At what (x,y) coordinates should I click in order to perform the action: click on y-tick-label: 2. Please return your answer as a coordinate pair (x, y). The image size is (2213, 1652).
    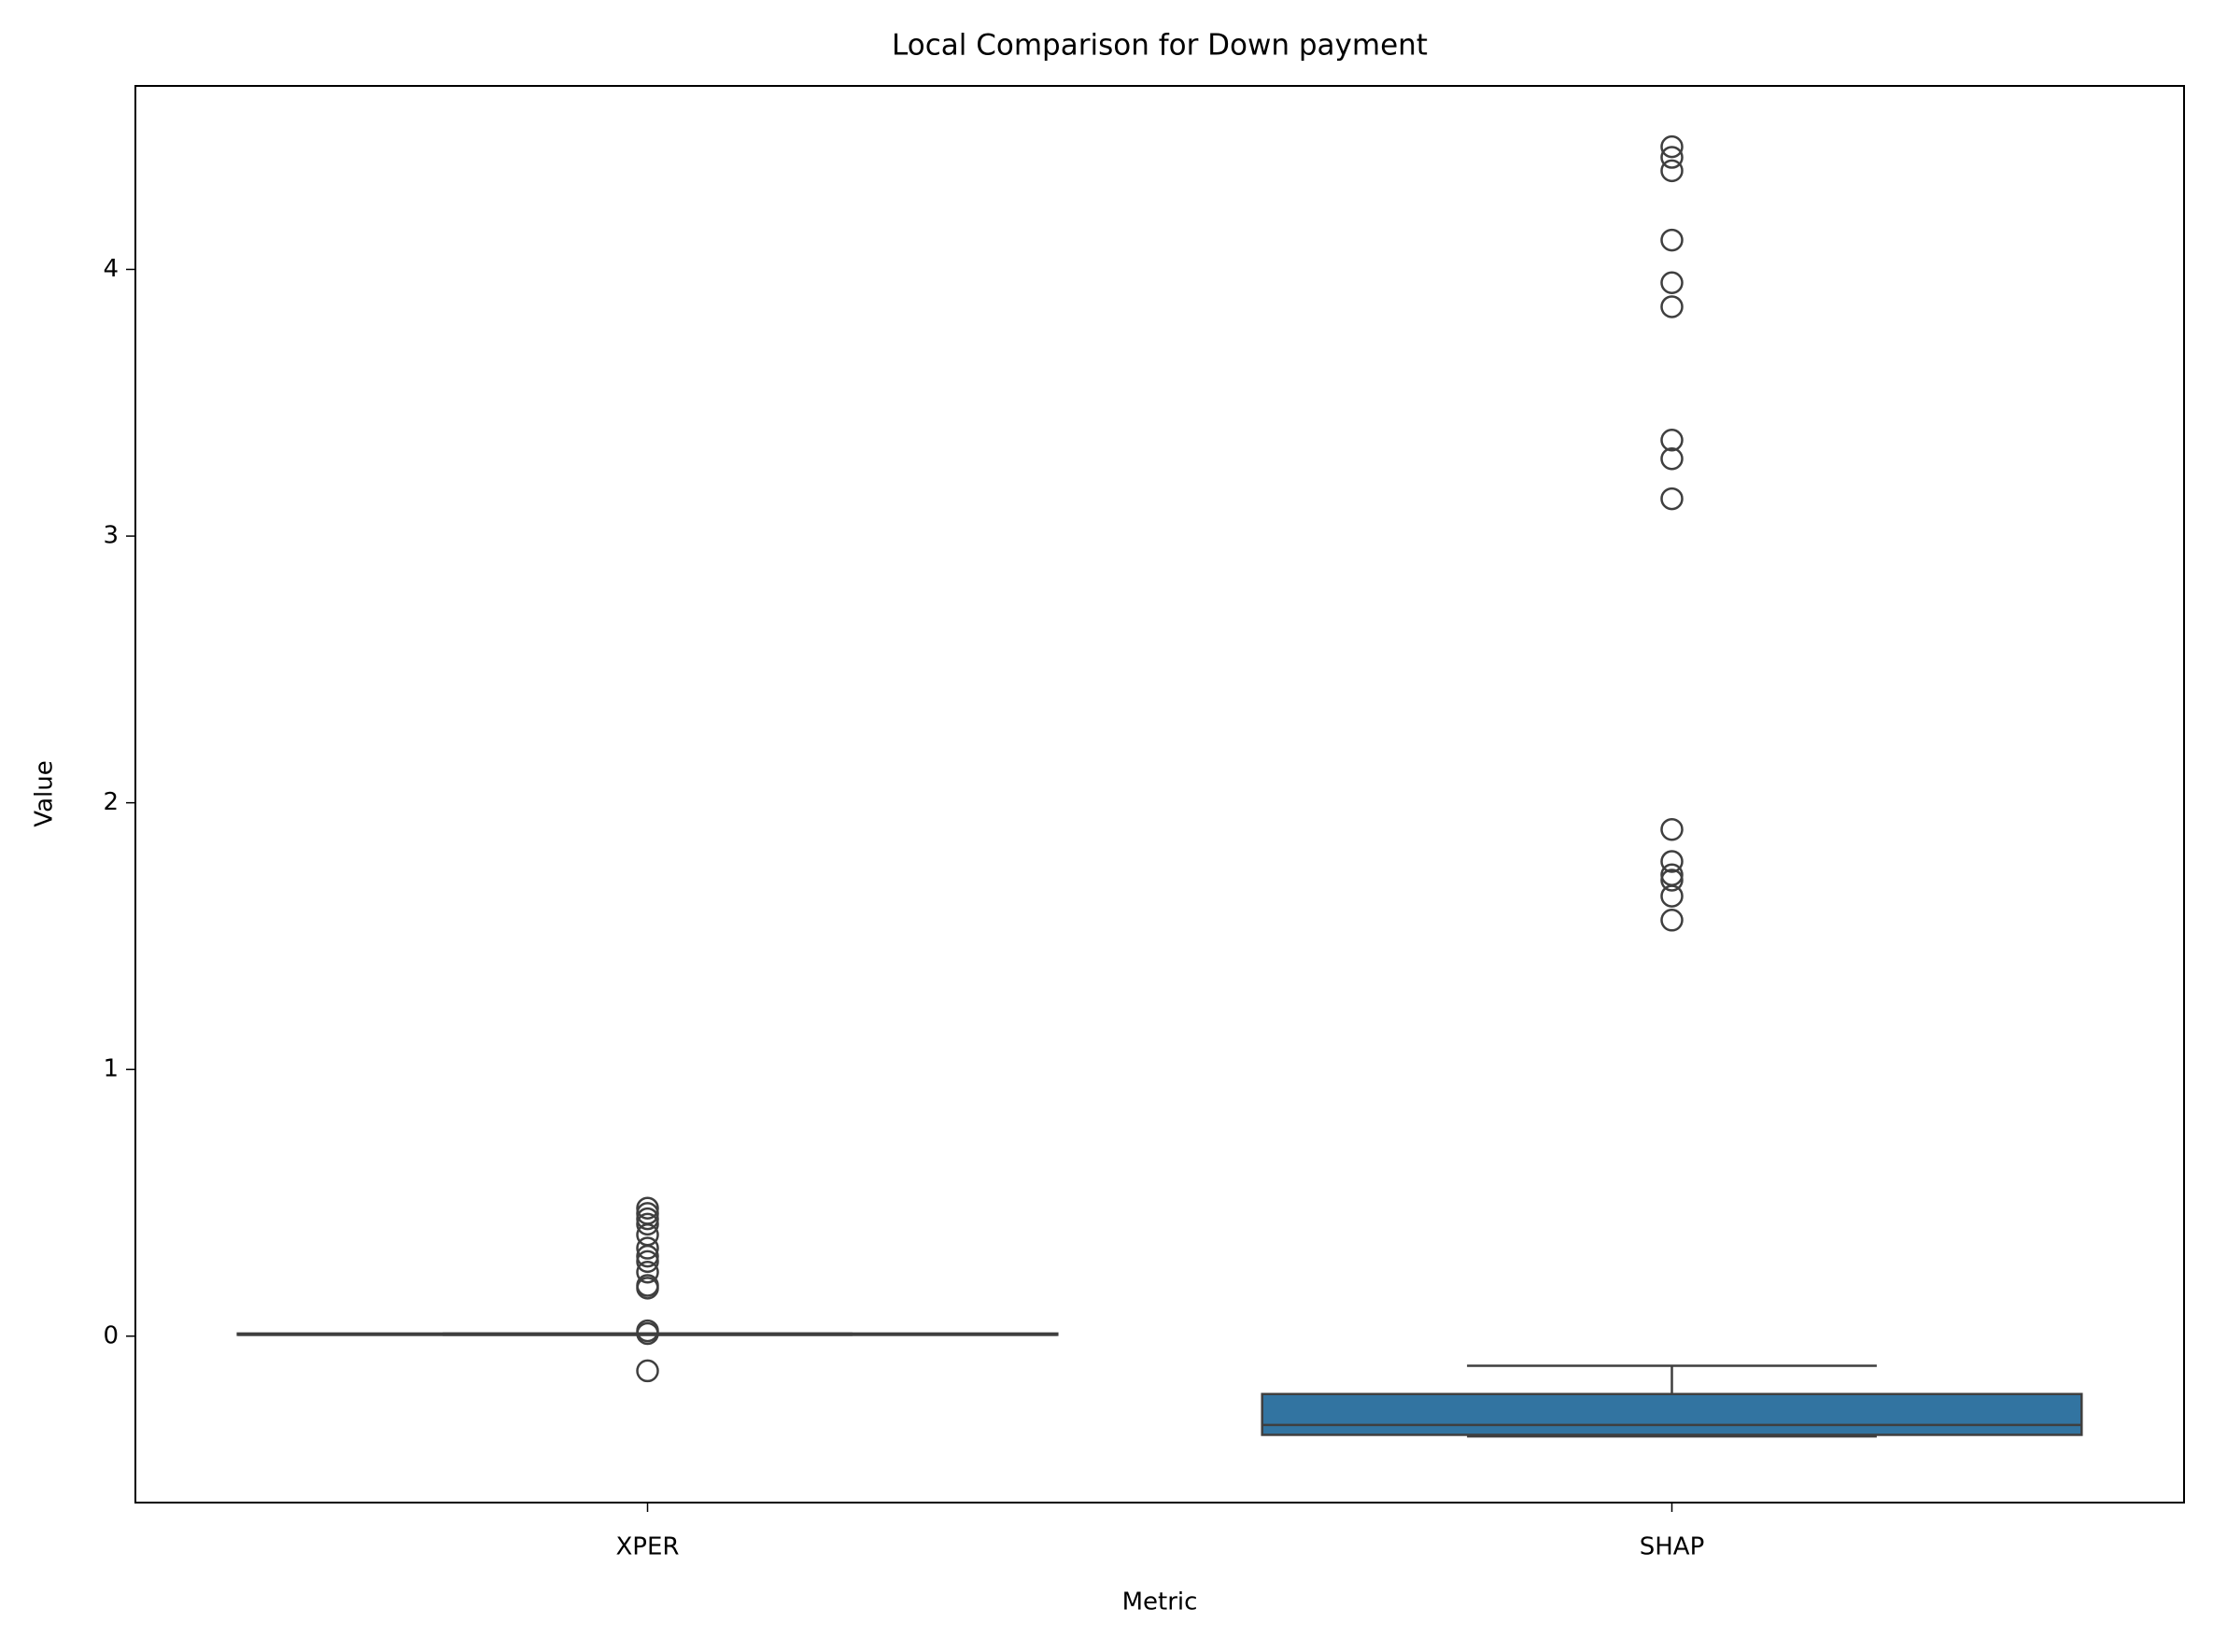
    Looking at the image, I should click on (111, 802).